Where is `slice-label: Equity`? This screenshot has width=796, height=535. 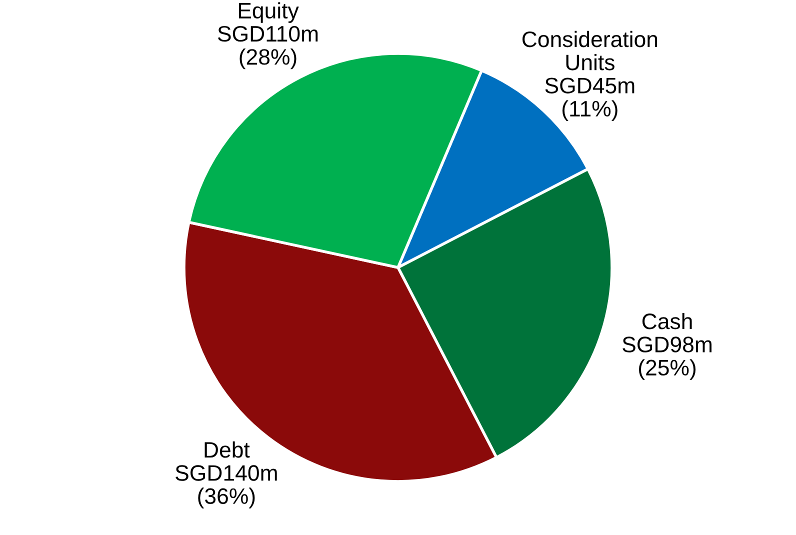
slice-label: Equity is located at coordinates (268, 12).